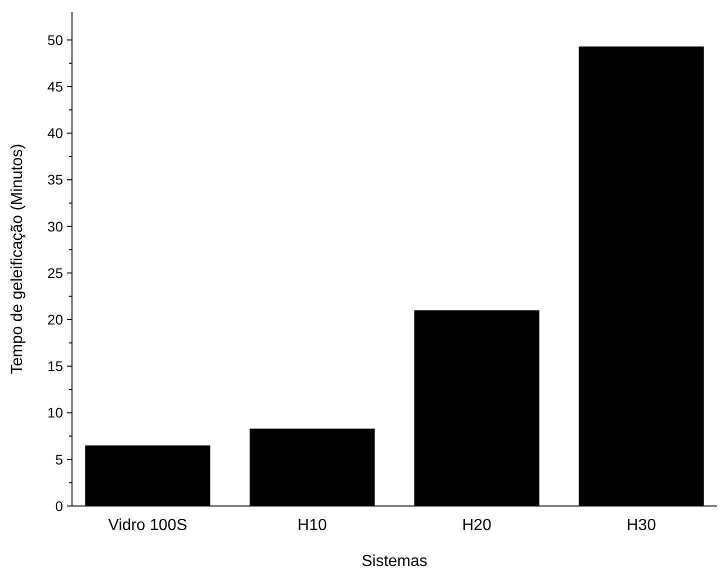 The height and width of the screenshot is (578, 725). Describe the element at coordinates (55, 133) in the screenshot. I see `y-tick-label: 40` at that location.